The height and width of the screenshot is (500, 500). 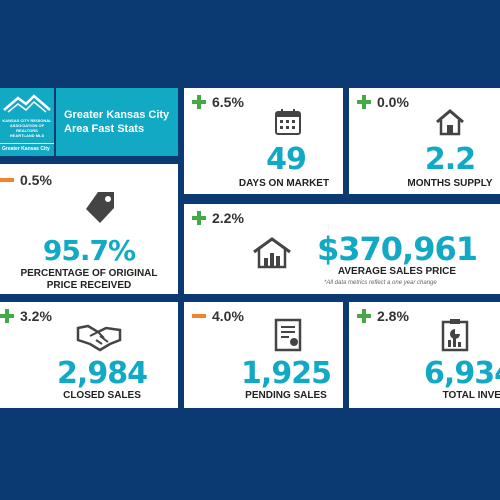 What do you see at coordinates (27, 147) in the screenshot?
I see `region-tag: Greater Kansas City` at bounding box center [27, 147].